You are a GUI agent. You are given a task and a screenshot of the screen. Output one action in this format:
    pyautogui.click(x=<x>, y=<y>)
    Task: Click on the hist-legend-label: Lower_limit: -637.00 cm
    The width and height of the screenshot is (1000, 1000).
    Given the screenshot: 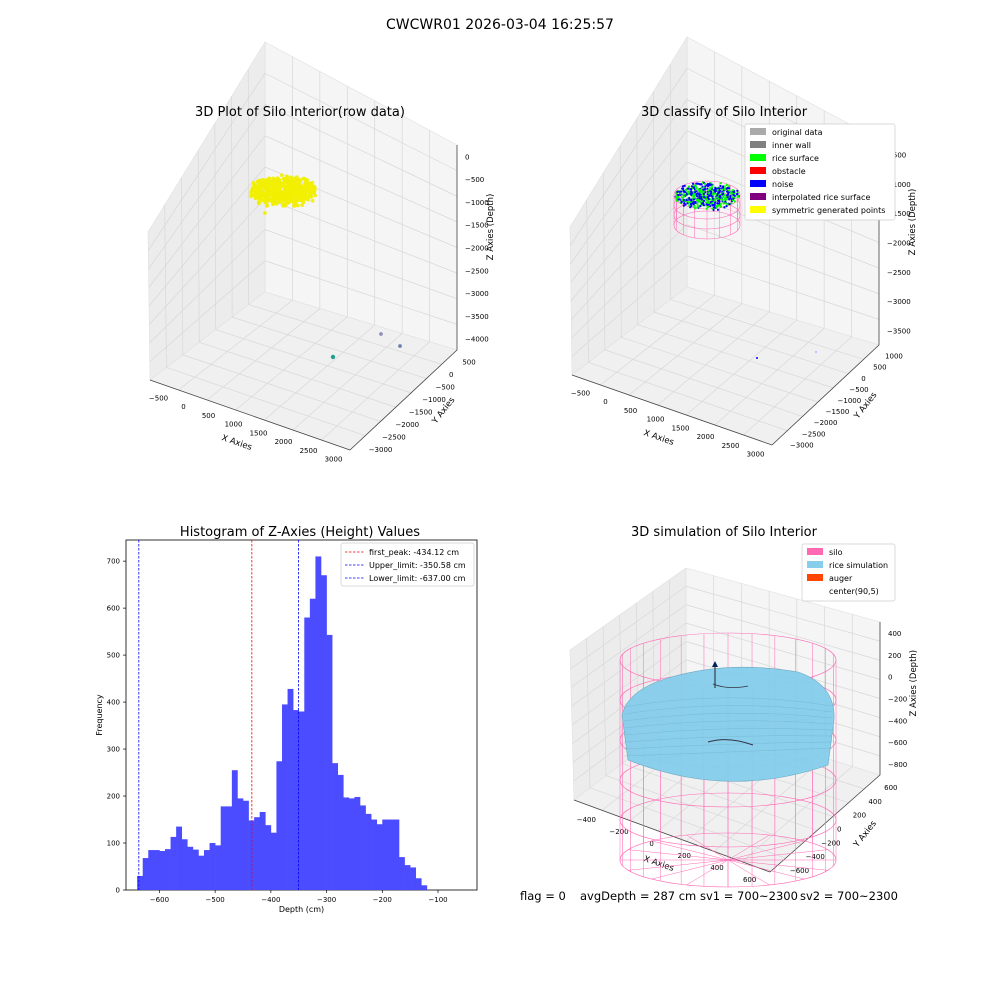 What is the action you would take?
    pyautogui.click(x=417, y=578)
    